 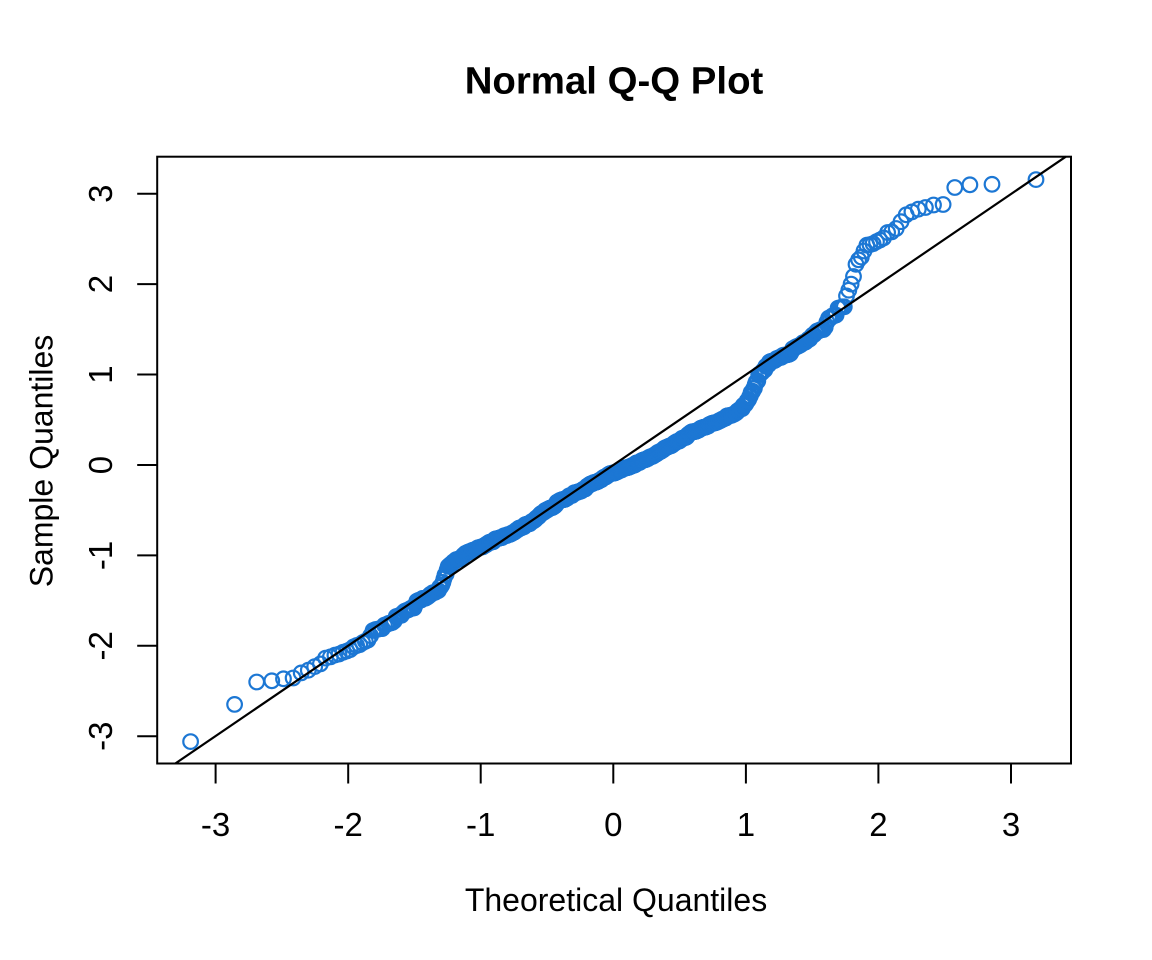 I want to click on svg-text: Normal Q-Q Plot, so click(x=614, y=81).